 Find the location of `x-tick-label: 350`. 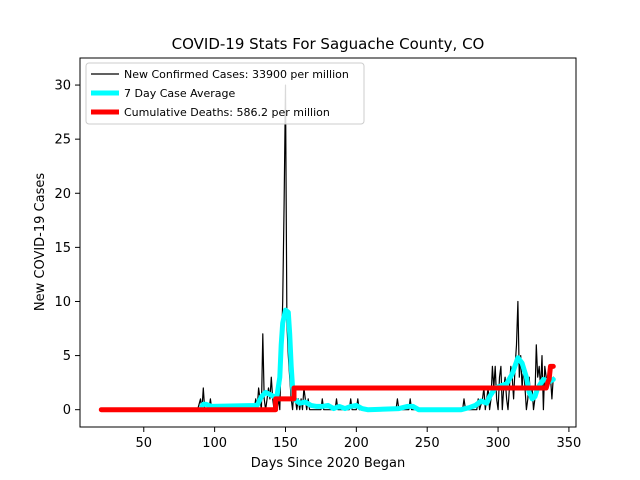

x-tick-label: 350 is located at coordinates (569, 443).